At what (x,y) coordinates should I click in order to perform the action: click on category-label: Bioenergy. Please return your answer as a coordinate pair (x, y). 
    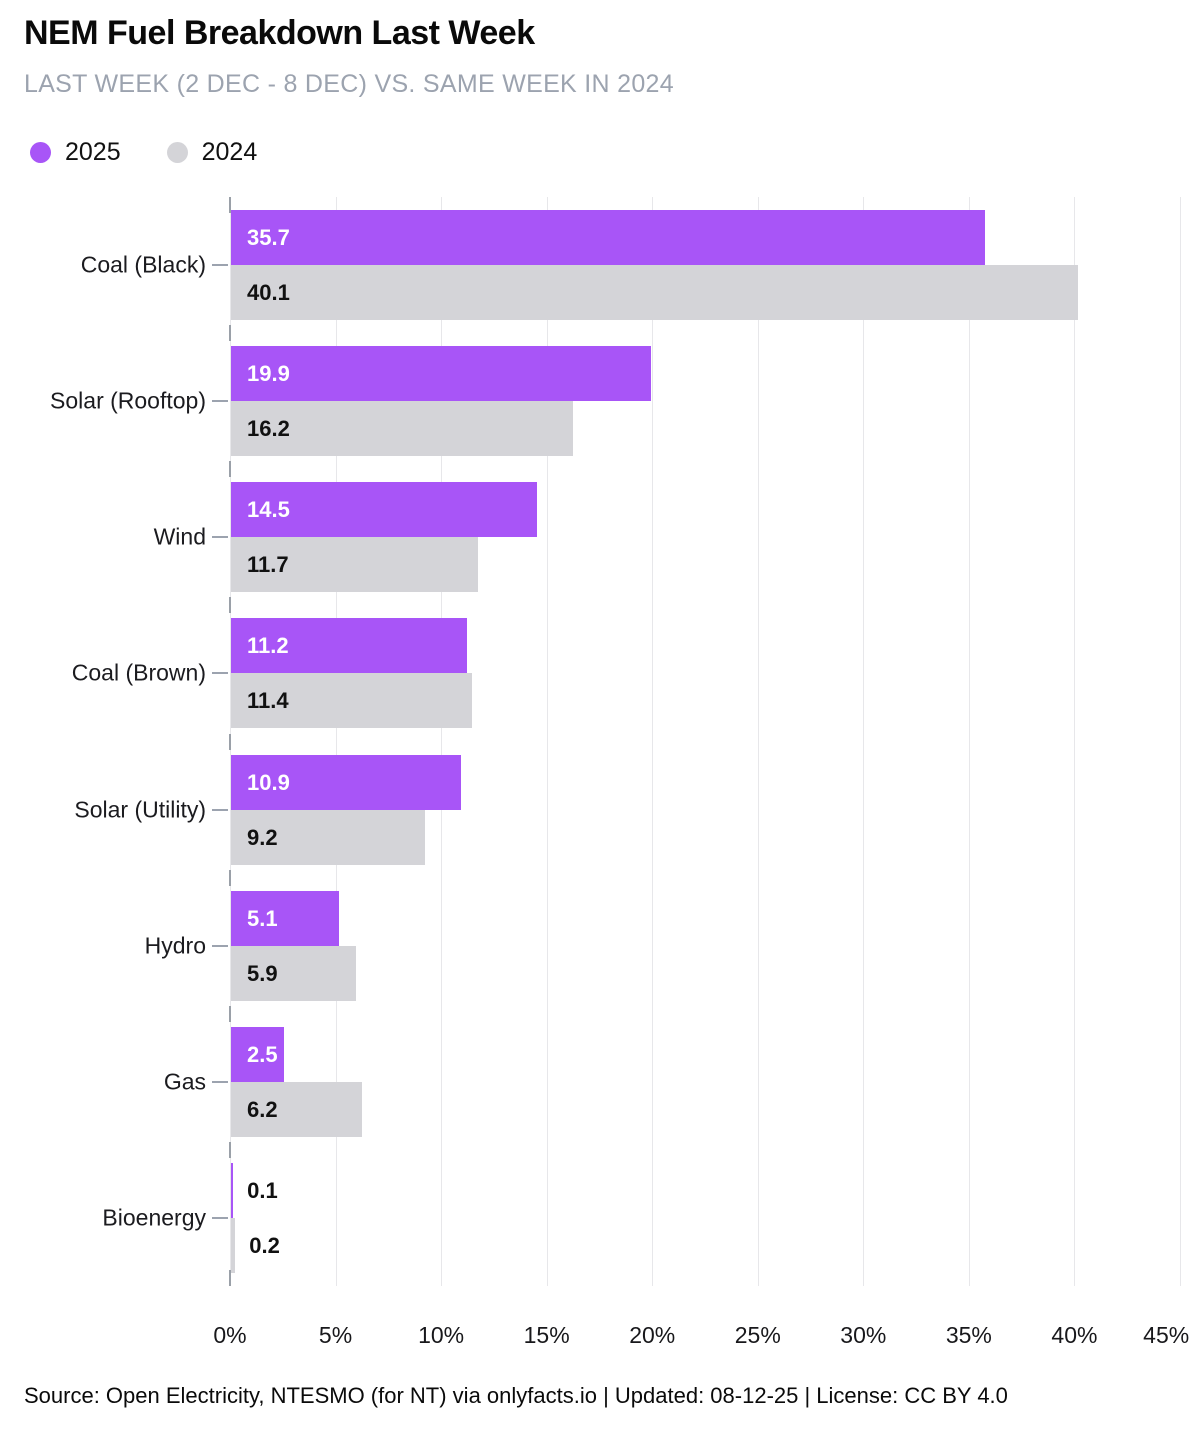
    Looking at the image, I should click on (154, 1217).